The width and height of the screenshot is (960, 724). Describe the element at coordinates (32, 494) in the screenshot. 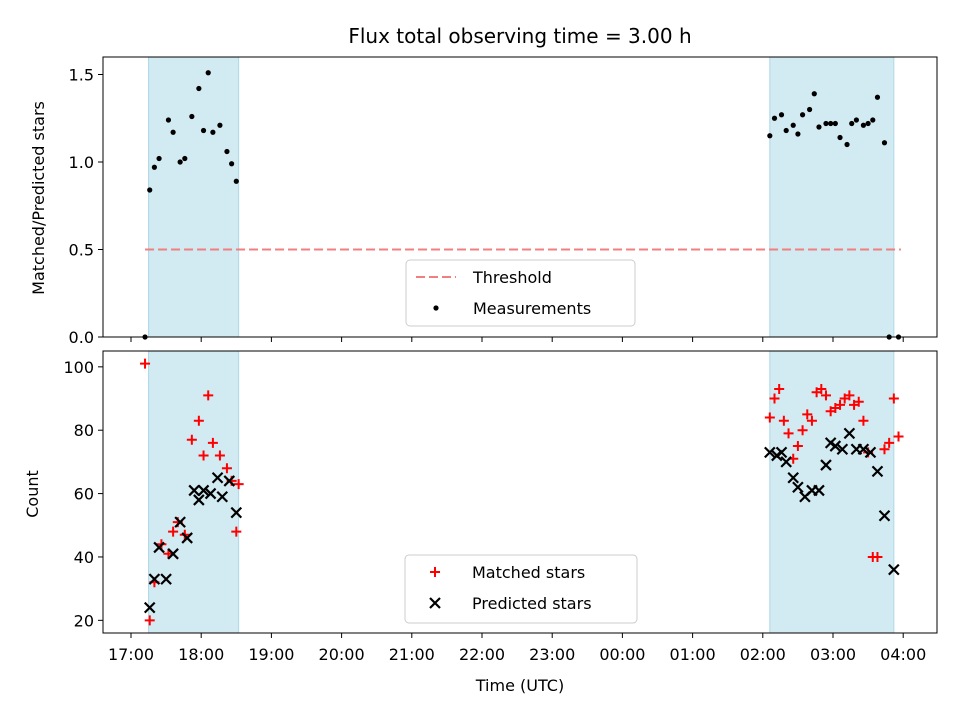

I see `bottom-y-axis-label: Count` at that location.